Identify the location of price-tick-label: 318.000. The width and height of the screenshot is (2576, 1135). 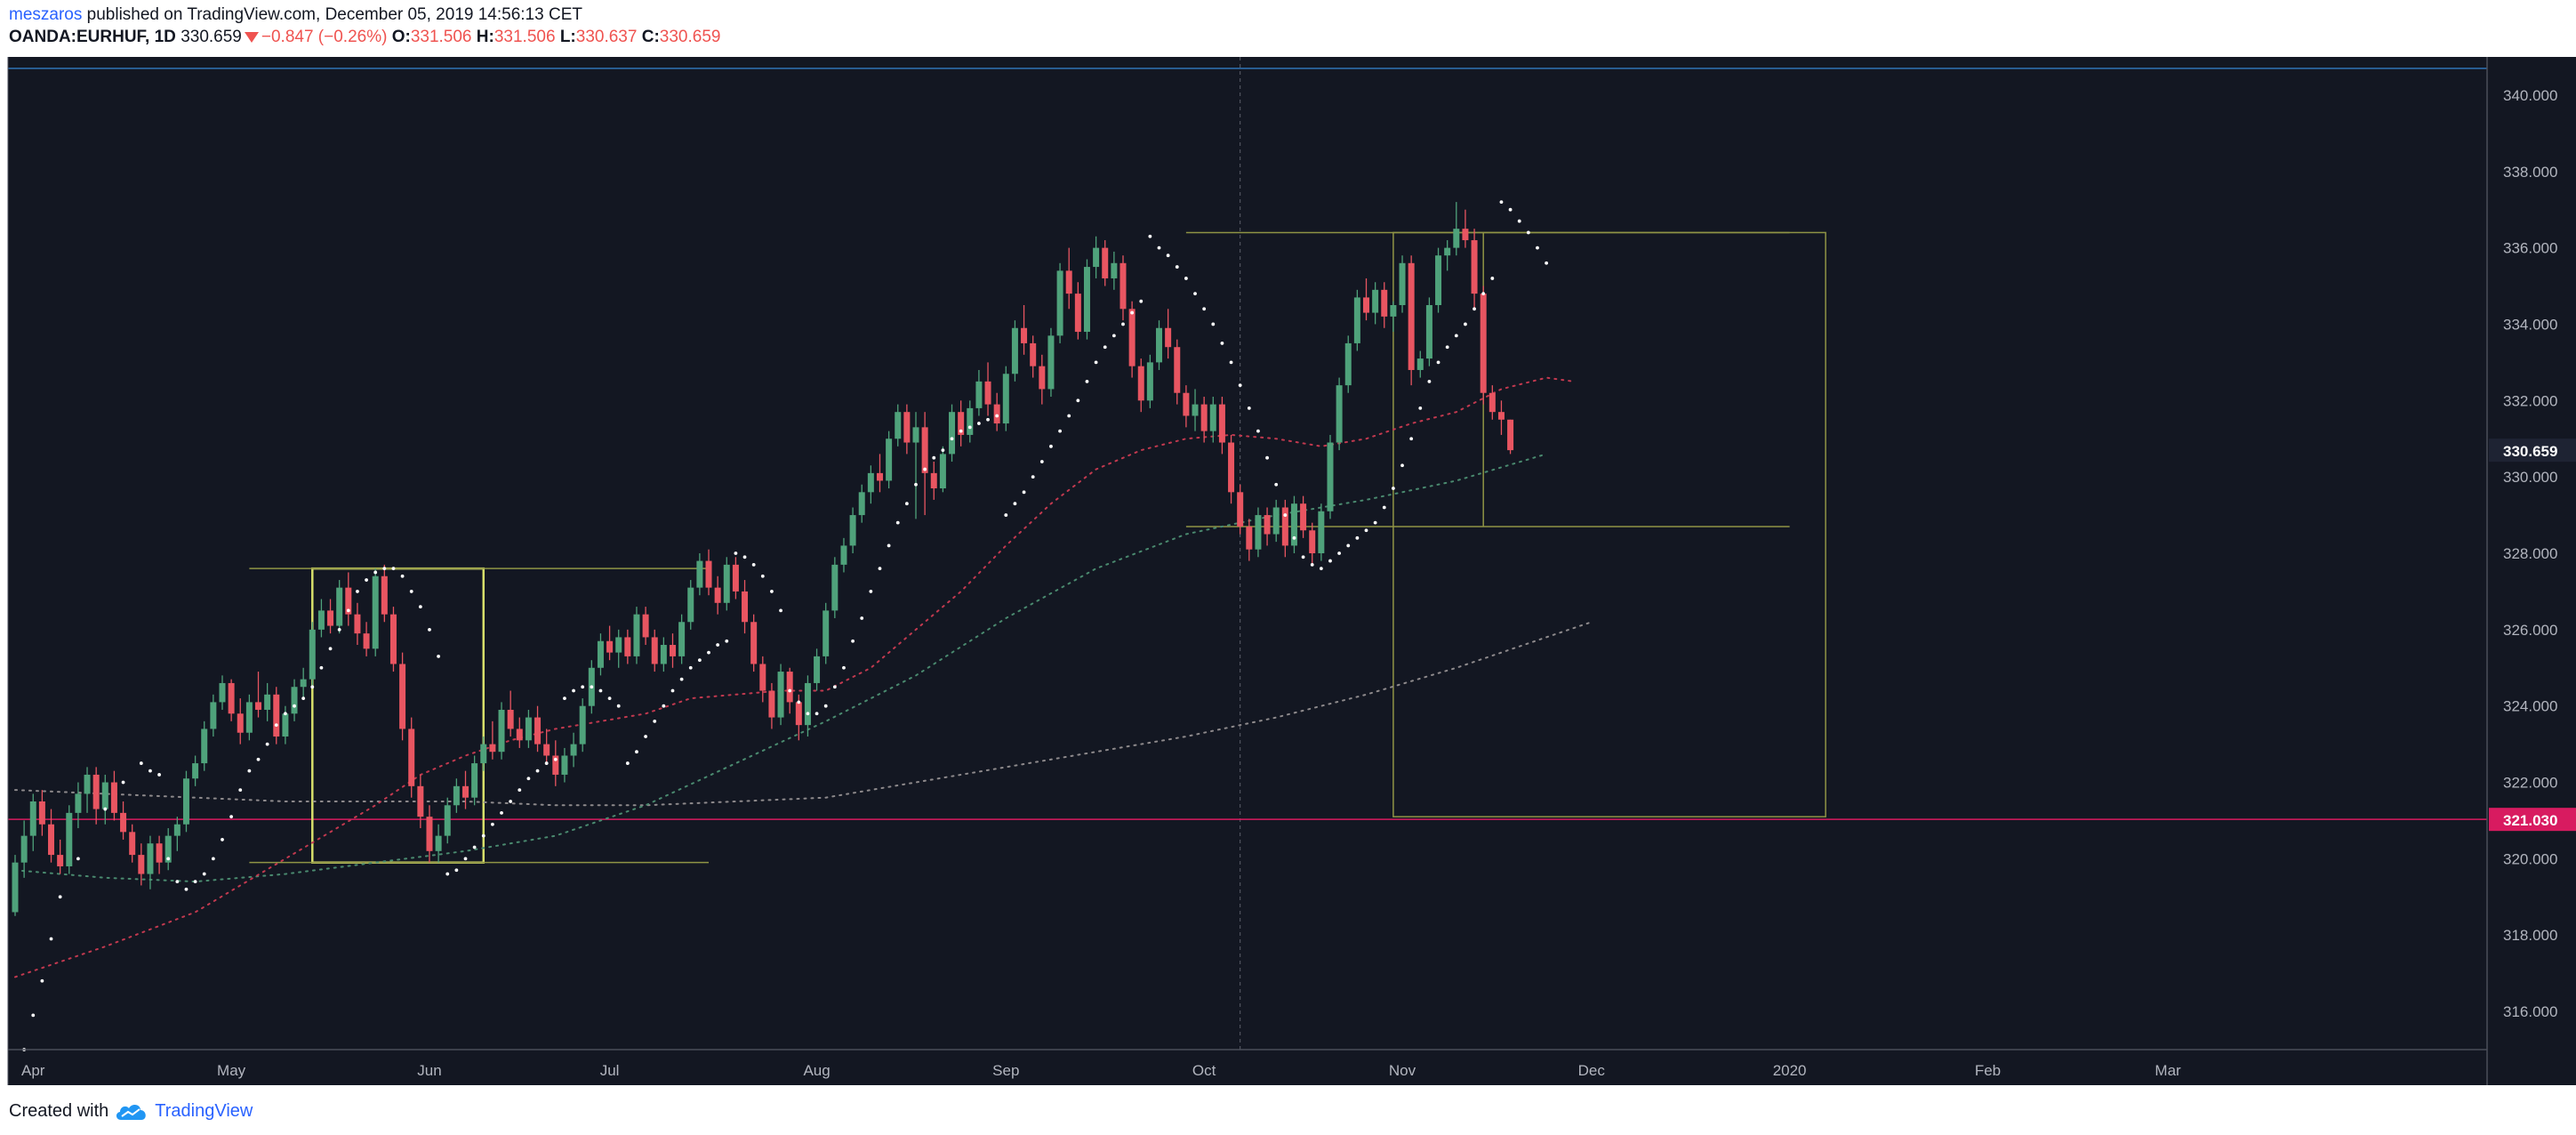
(2530, 935).